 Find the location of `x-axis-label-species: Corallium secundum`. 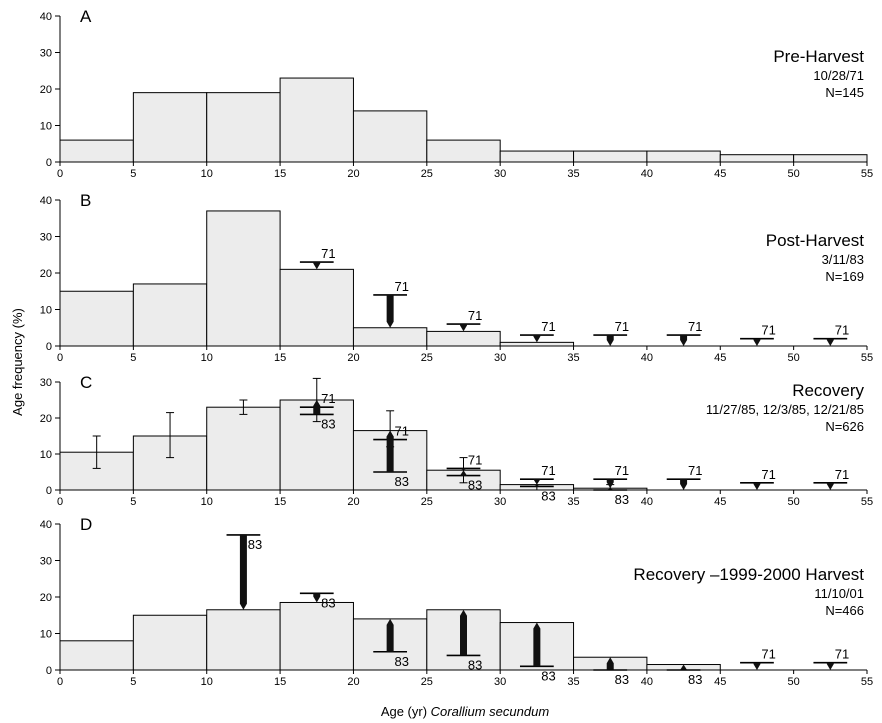

x-axis-label-species: Corallium secundum is located at coordinates (490, 711).